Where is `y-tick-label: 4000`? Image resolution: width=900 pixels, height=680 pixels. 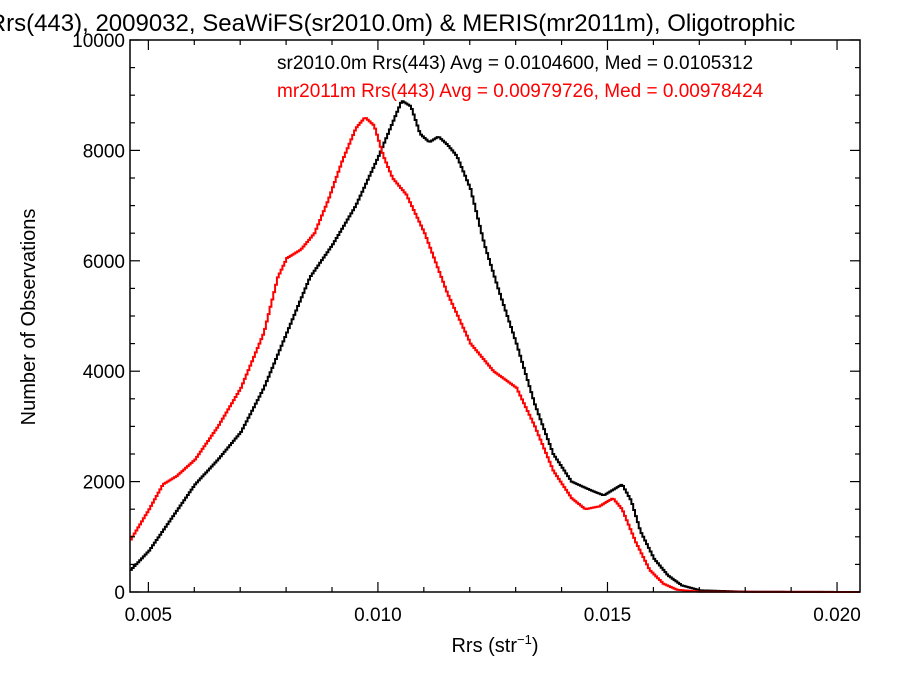 y-tick-label: 4000 is located at coordinates (104, 372).